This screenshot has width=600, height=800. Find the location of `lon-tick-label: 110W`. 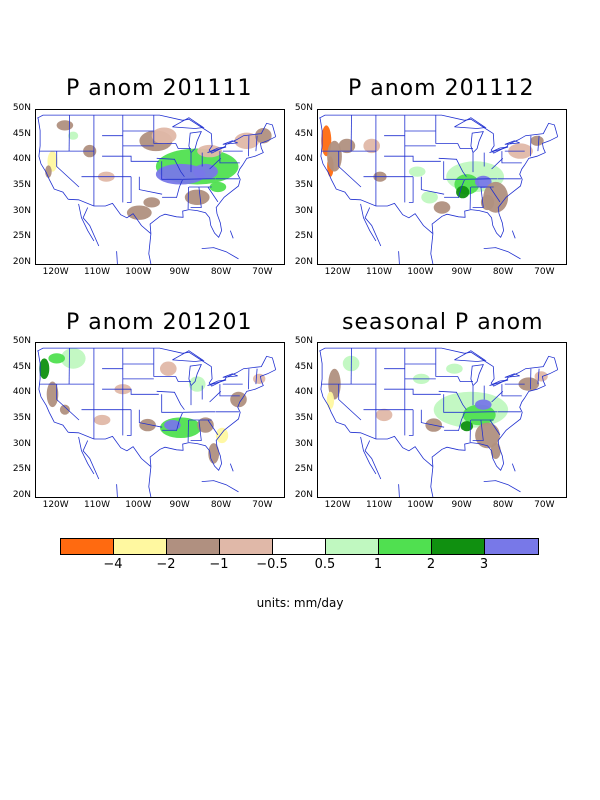

lon-tick-label: 110W is located at coordinates (97, 505).